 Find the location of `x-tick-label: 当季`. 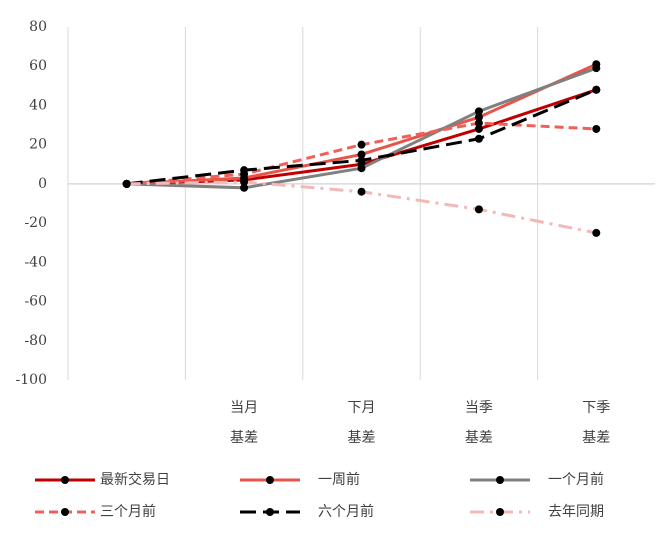

x-tick-label: 当季 is located at coordinates (479, 408).